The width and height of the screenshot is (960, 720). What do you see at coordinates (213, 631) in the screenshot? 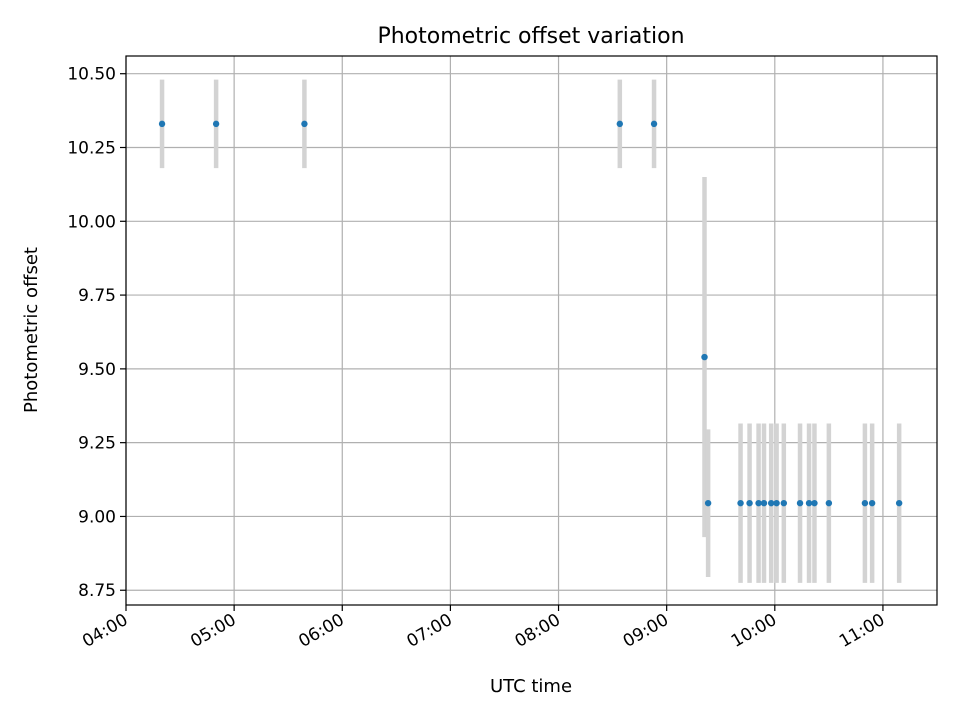
I see `x-tick-label: 05:00` at bounding box center [213, 631].